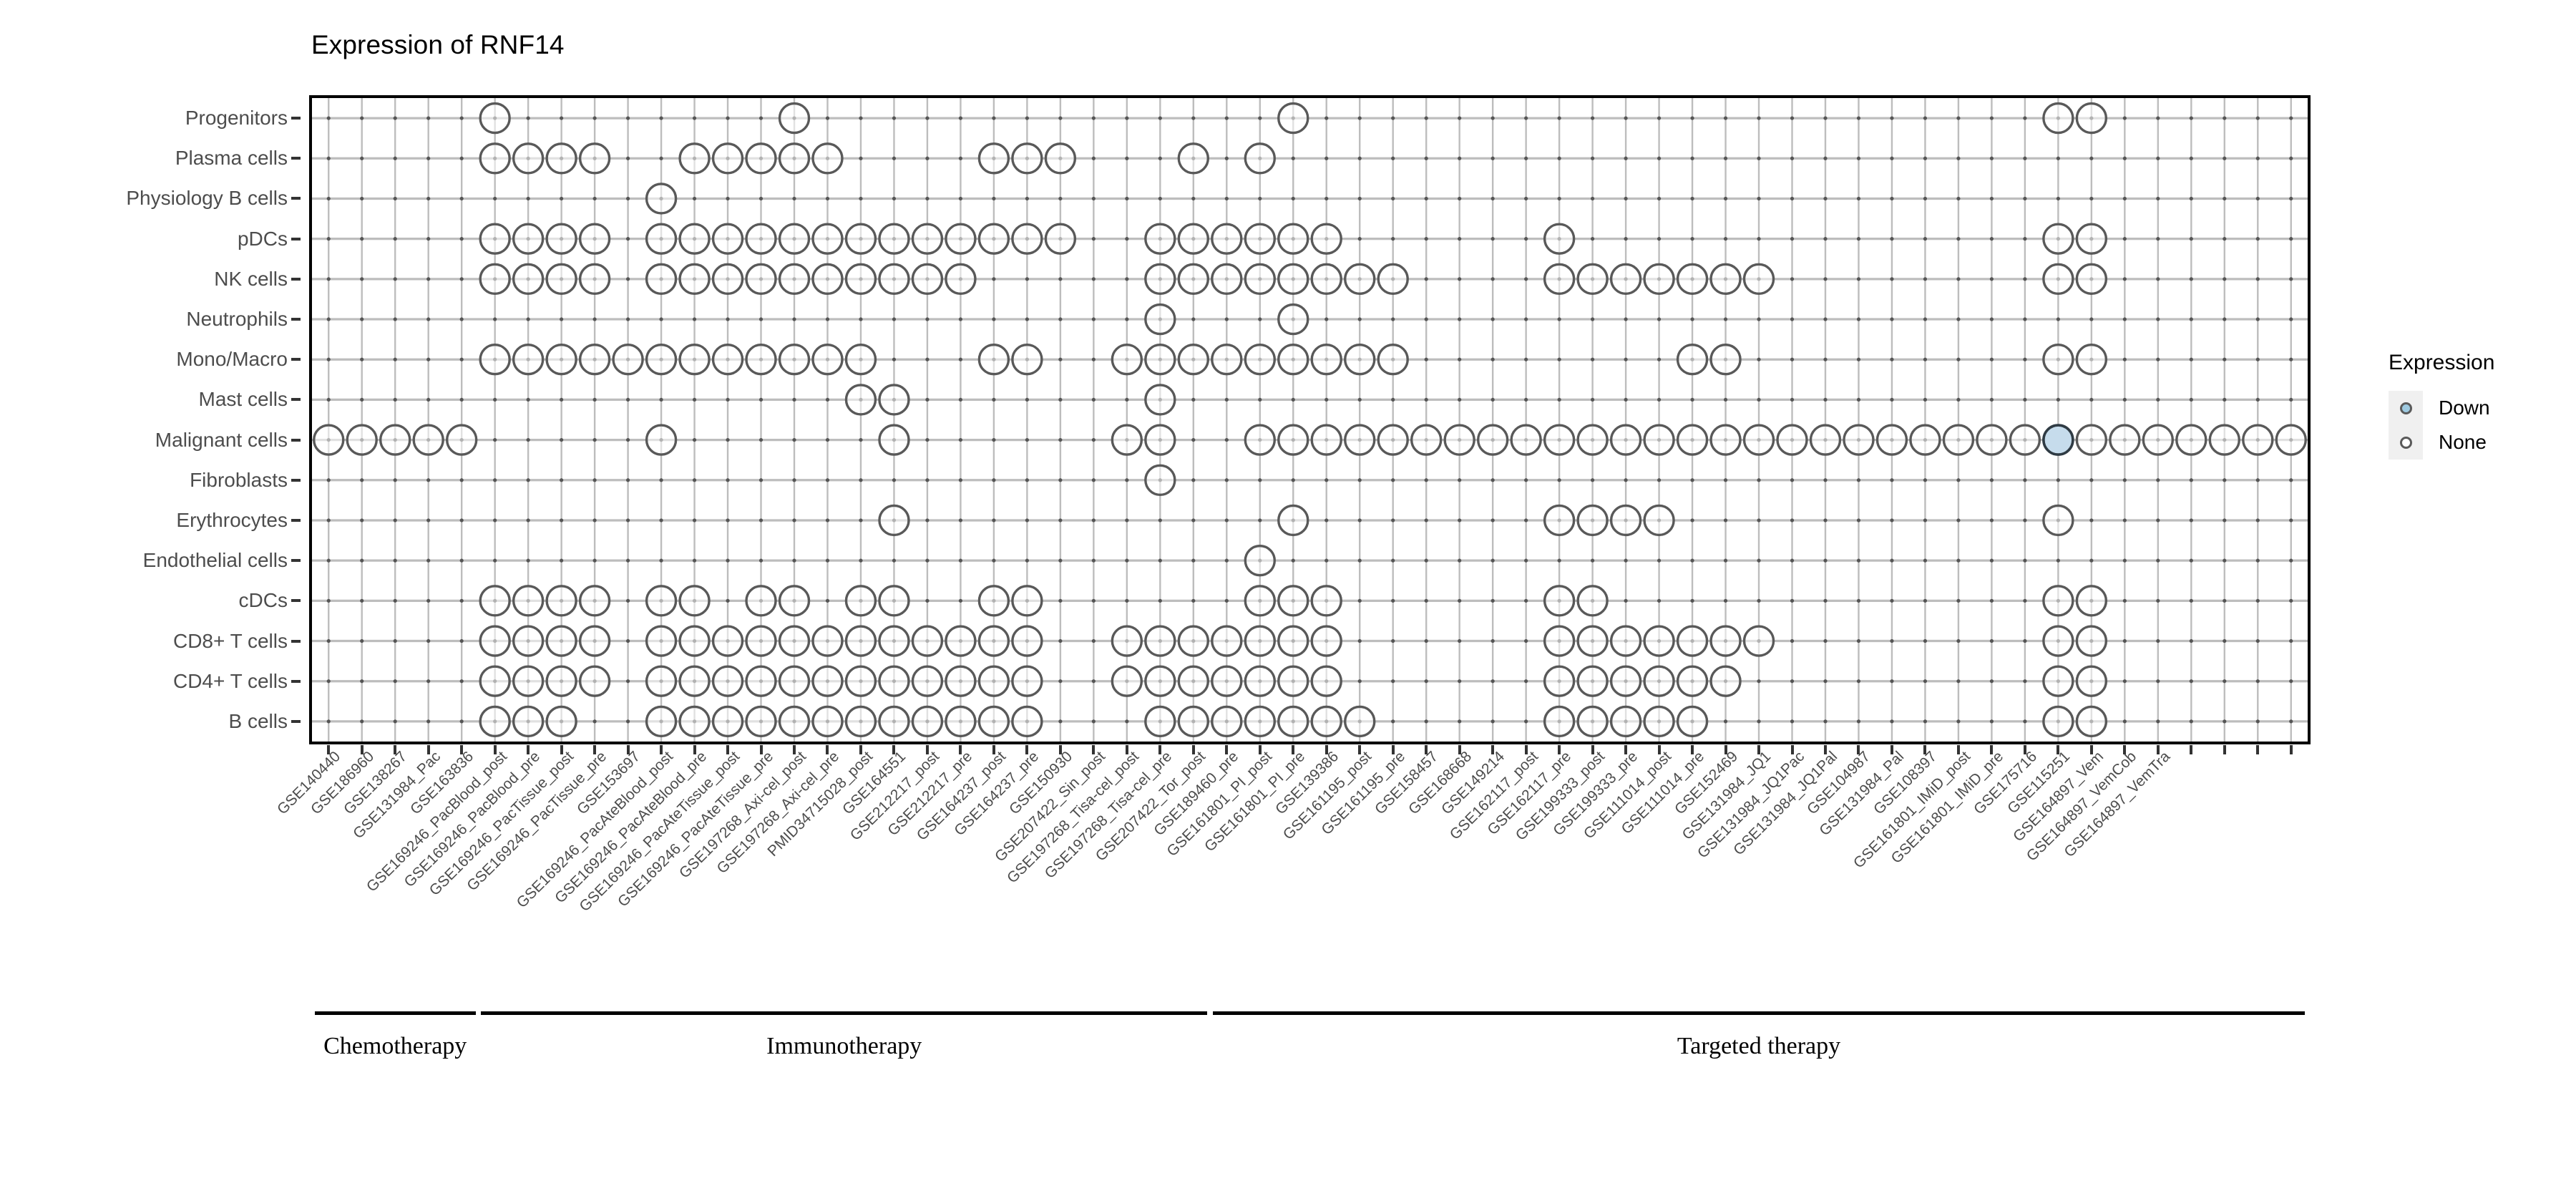 The width and height of the screenshot is (2576, 1181). Describe the element at coordinates (221, 439) in the screenshot. I see `y-tick-label-malignant-cells: Malignant cells` at that location.